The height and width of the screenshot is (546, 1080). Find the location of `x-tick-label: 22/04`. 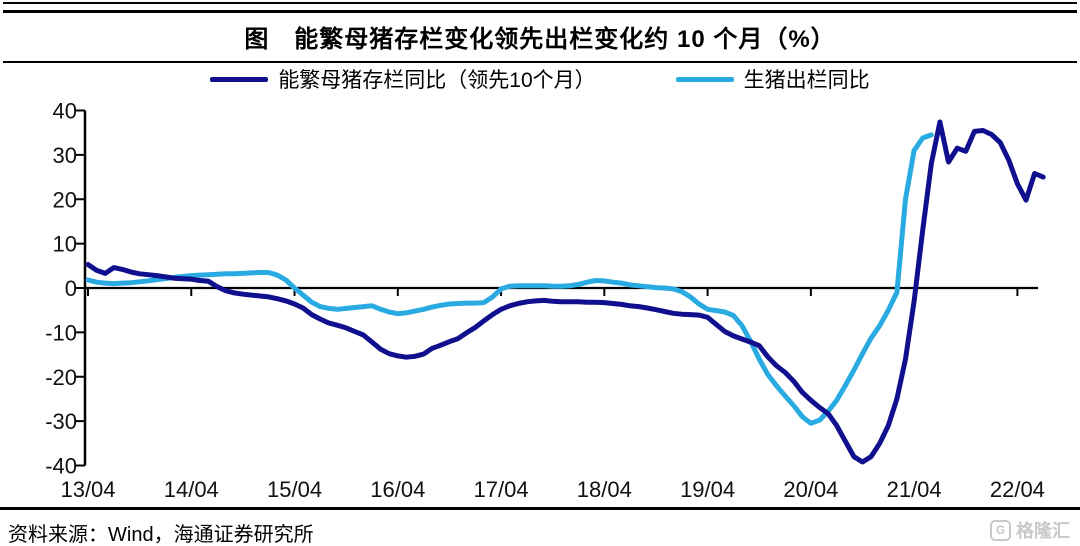

x-tick-label: 22/04 is located at coordinates (1017, 489).